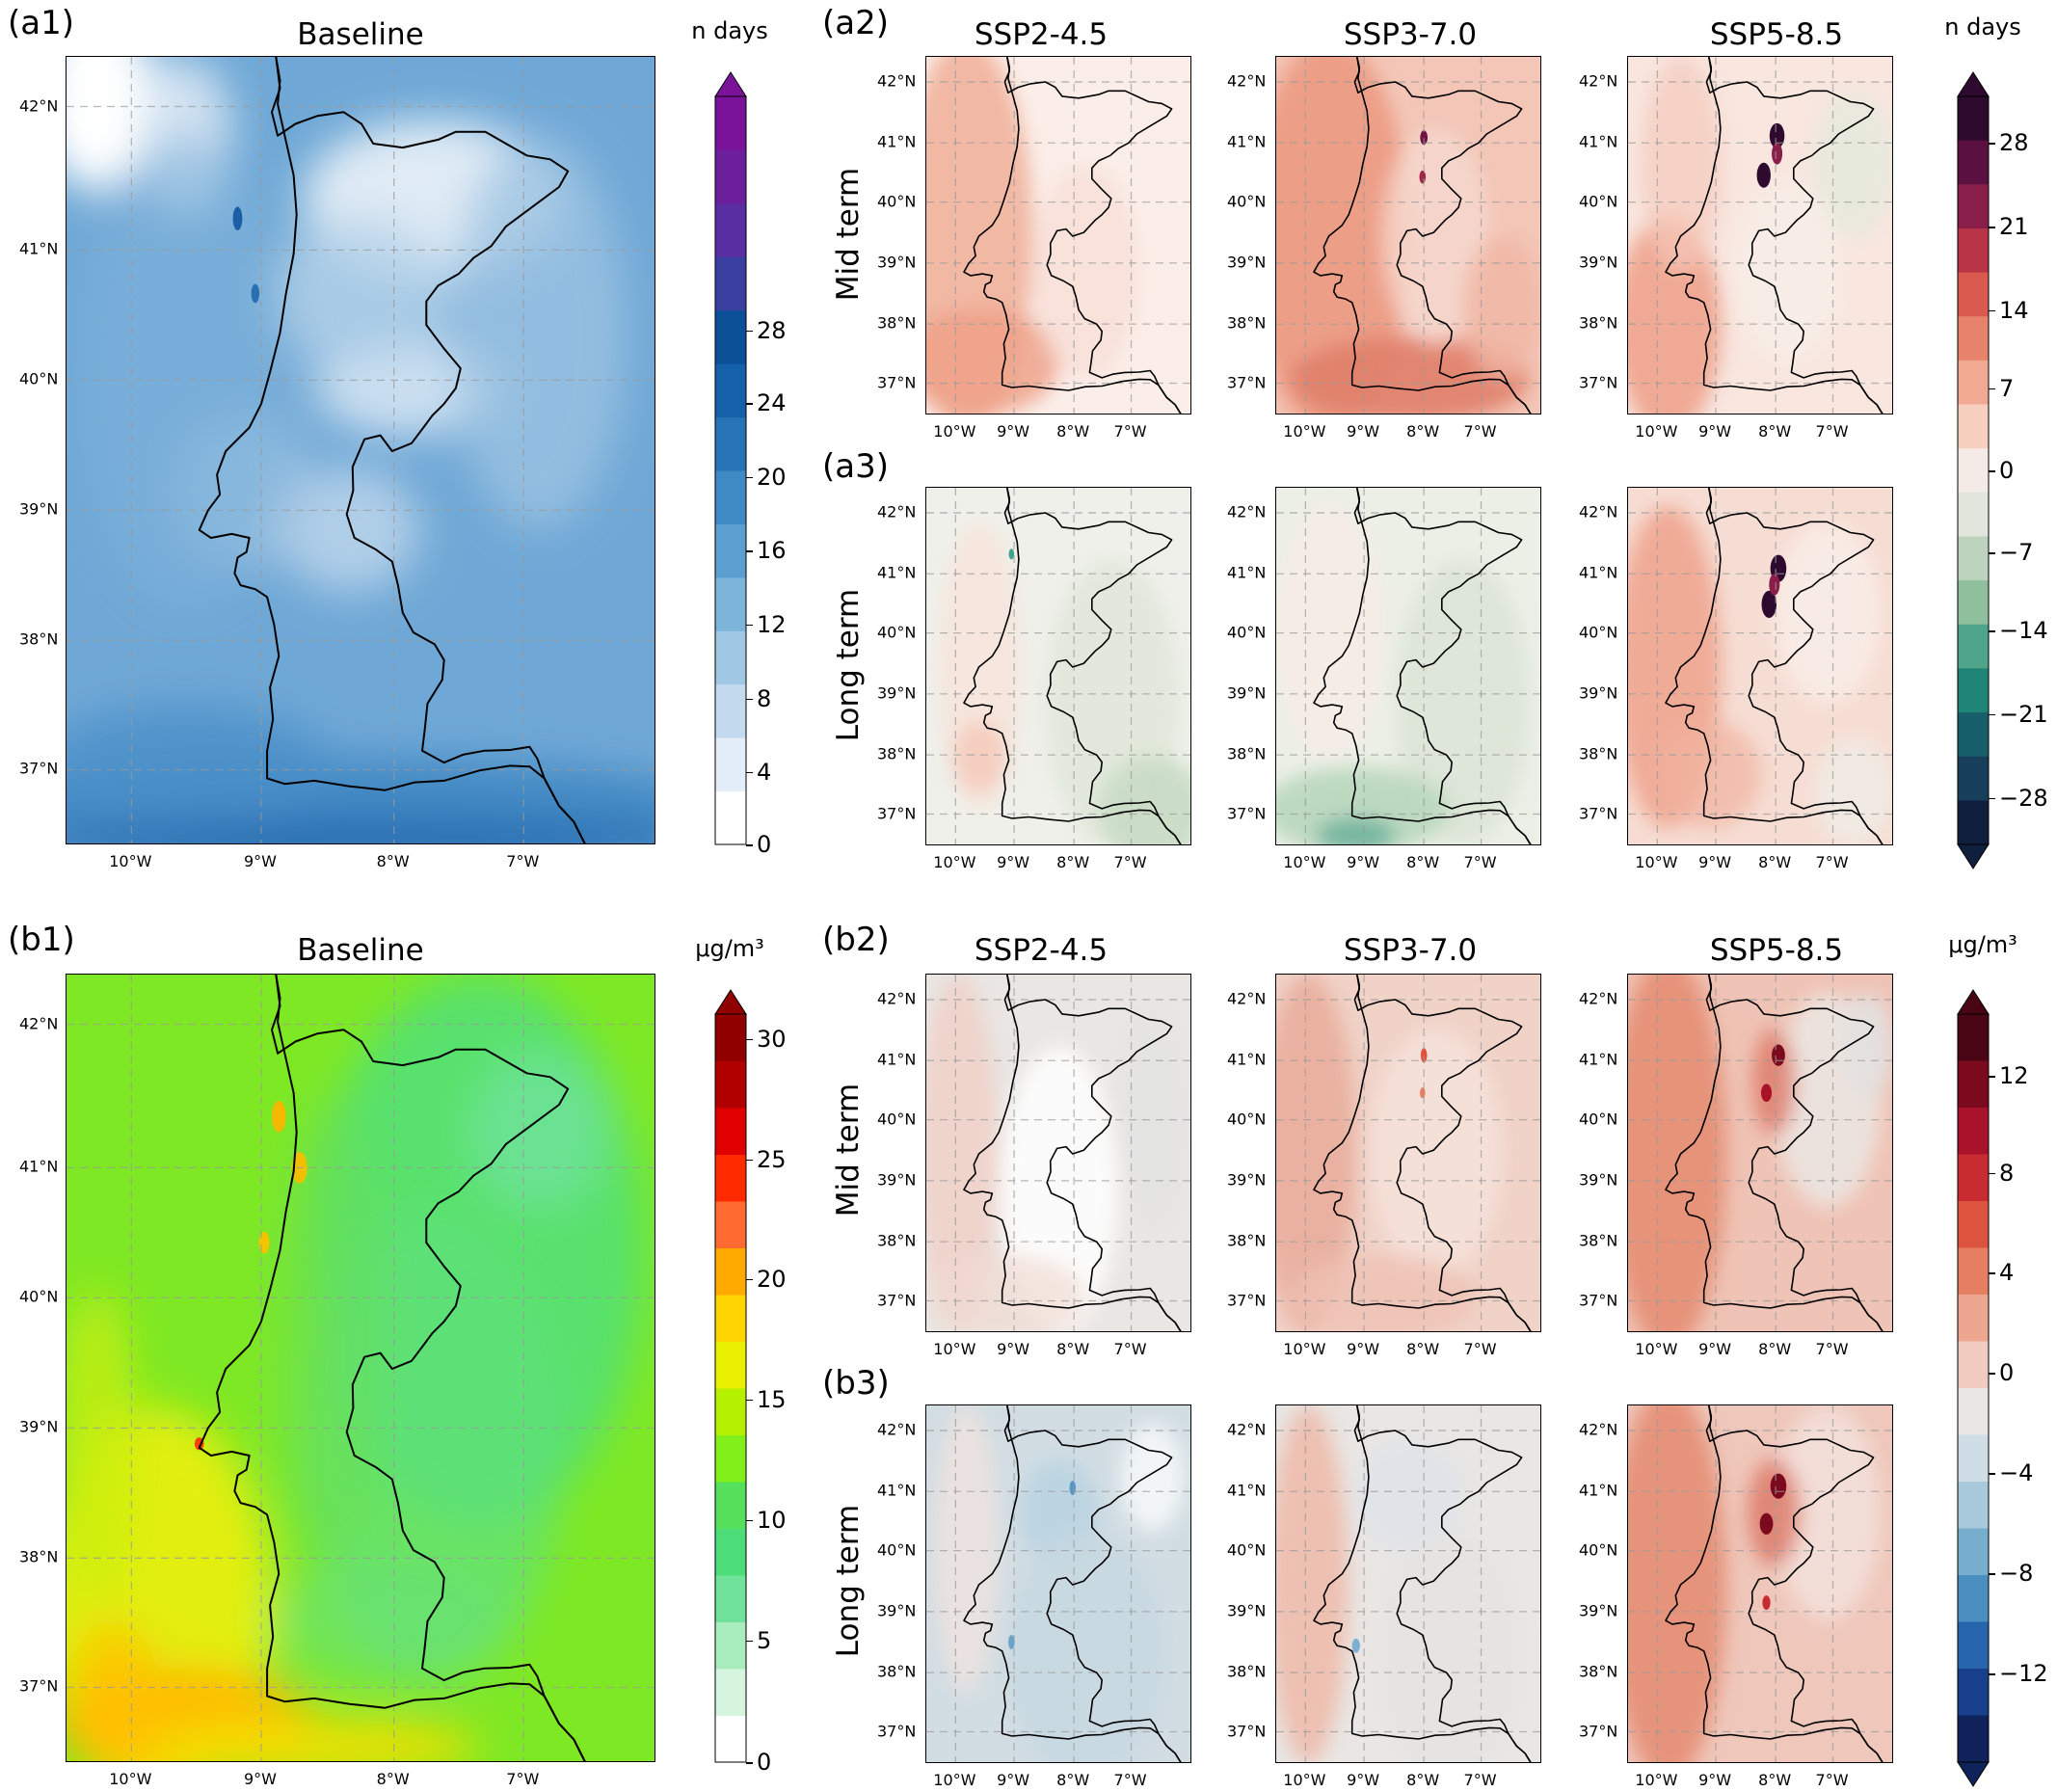  What do you see at coordinates (730, 1376) in the screenshot?
I see `colorbar-b1` at bounding box center [730, 1376].